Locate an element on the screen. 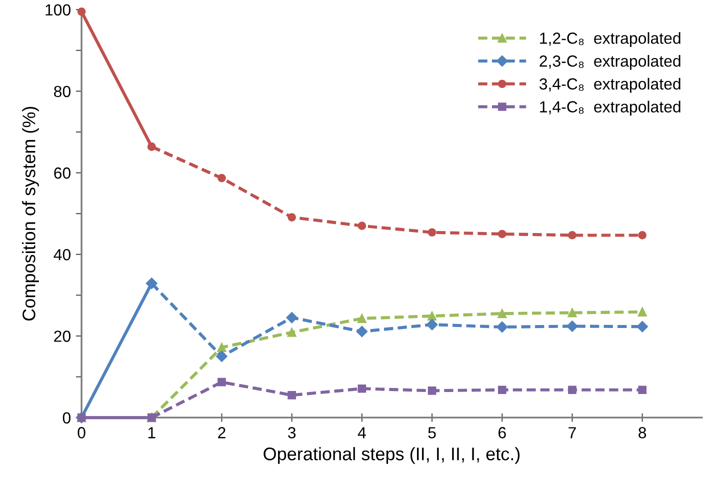 The image size is (709, 480). x-axis-title: Operational steps (II, I, II, I, etc.) is located at coordinates (392, 455).